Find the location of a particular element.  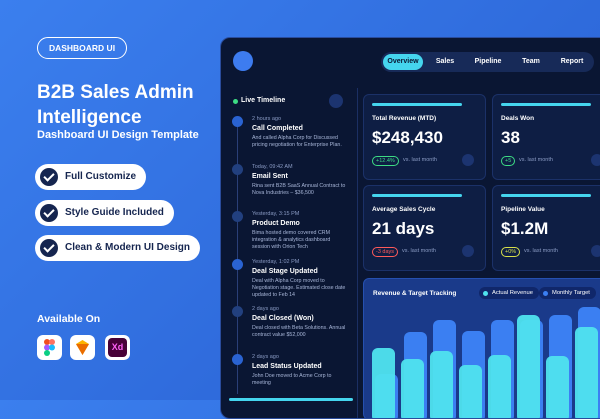

xd-icon: Xd is located at coordinates (117, 347).